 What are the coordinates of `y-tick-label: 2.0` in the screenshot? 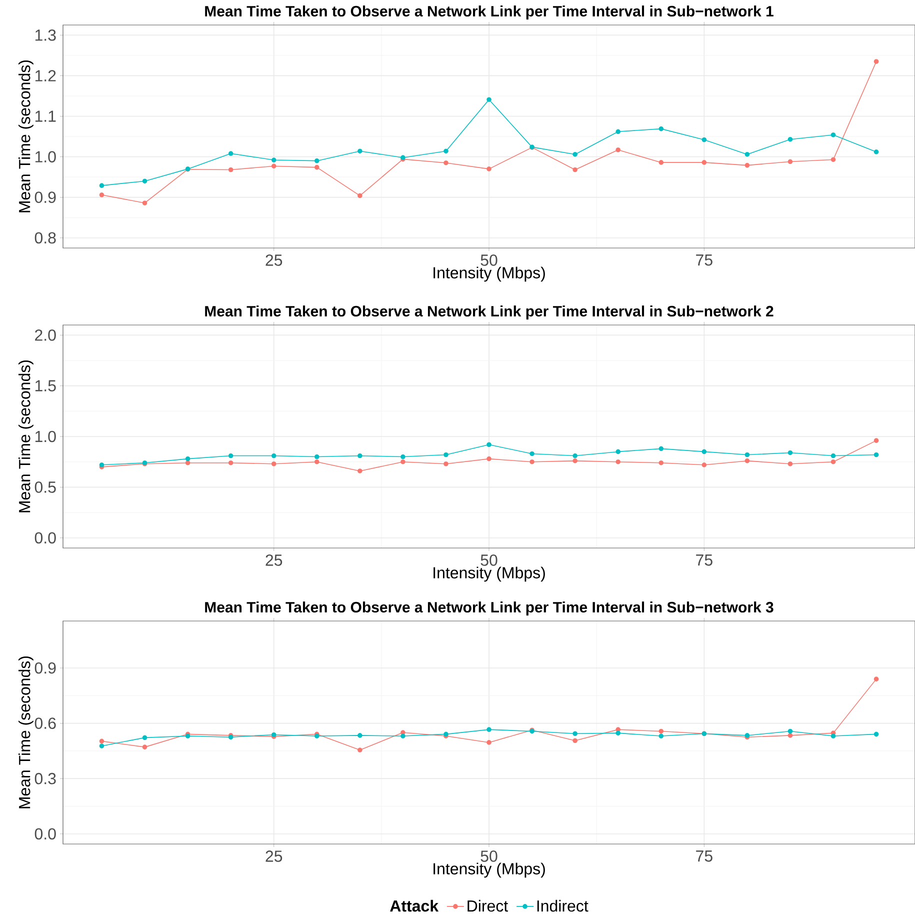 It's located at (45, 335).